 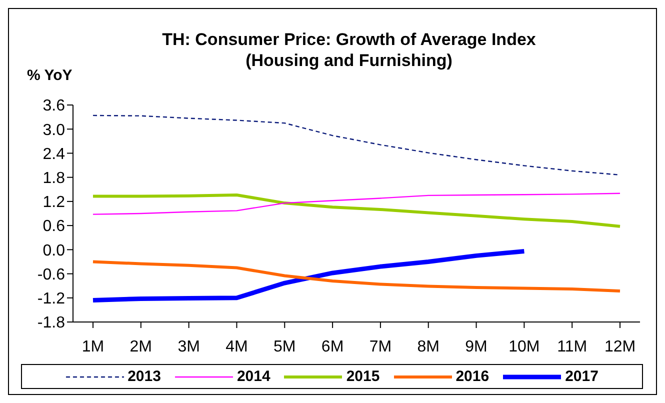 What do you see at coordinates (380, 347) in the screenshot?
I see `x-tick-label: 7M` at bounding box center [380, 347].